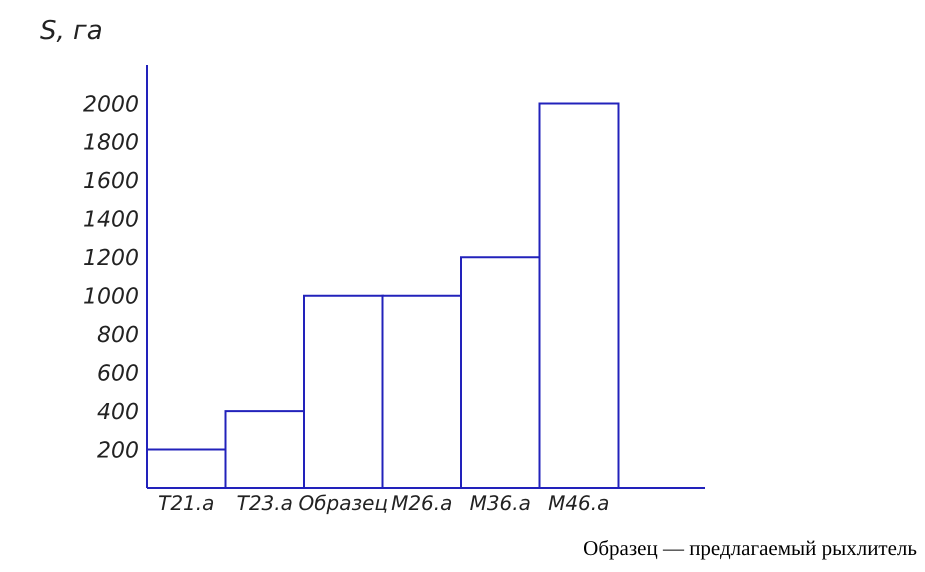 This screenshot has width=925, height=572. Describe the element at coordinates (750, 548) in the screenshot. I see `text: Образец — предлагаемый рыхлитель` at that location.